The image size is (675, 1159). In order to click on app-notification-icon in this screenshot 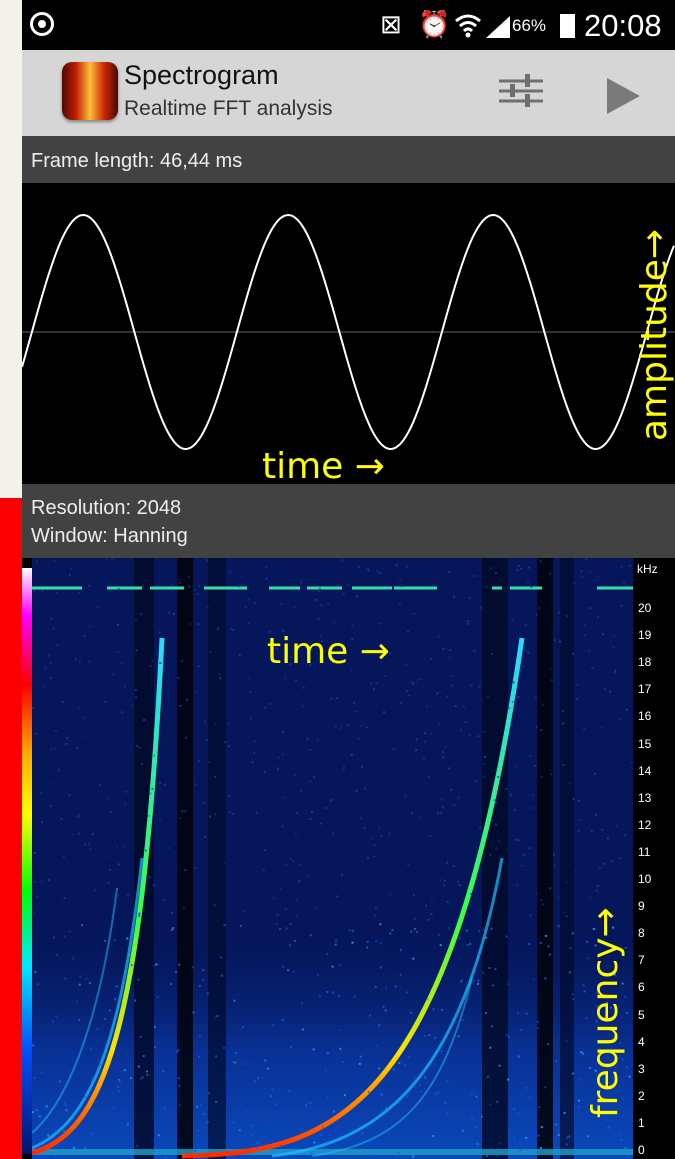, I will do `click(42, 24)`.